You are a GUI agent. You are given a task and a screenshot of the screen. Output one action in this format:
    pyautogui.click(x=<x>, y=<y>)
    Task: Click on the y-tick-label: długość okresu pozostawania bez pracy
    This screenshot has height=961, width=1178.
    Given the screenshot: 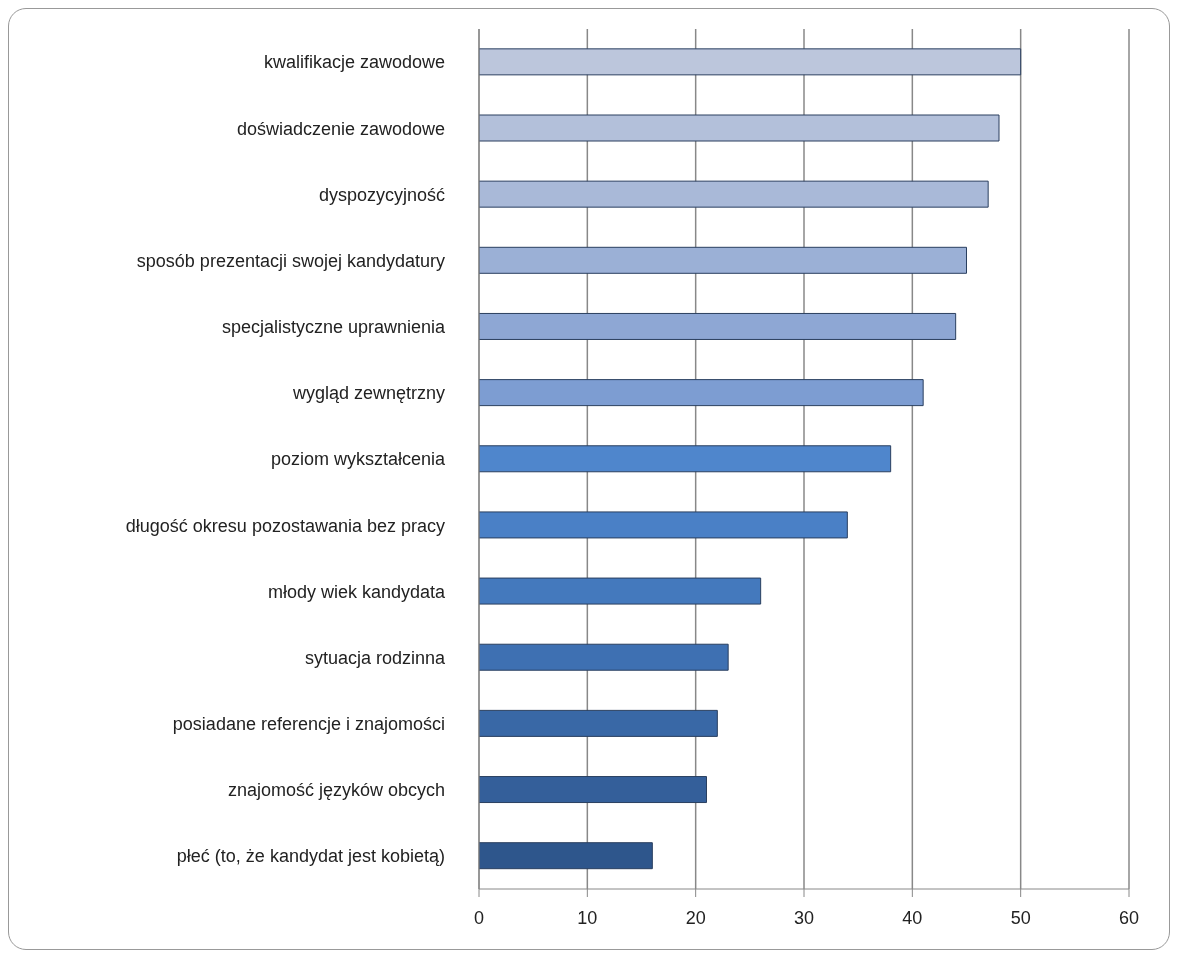 What is the action you would take?
    pyautogui.click(x=285, y=525)
    